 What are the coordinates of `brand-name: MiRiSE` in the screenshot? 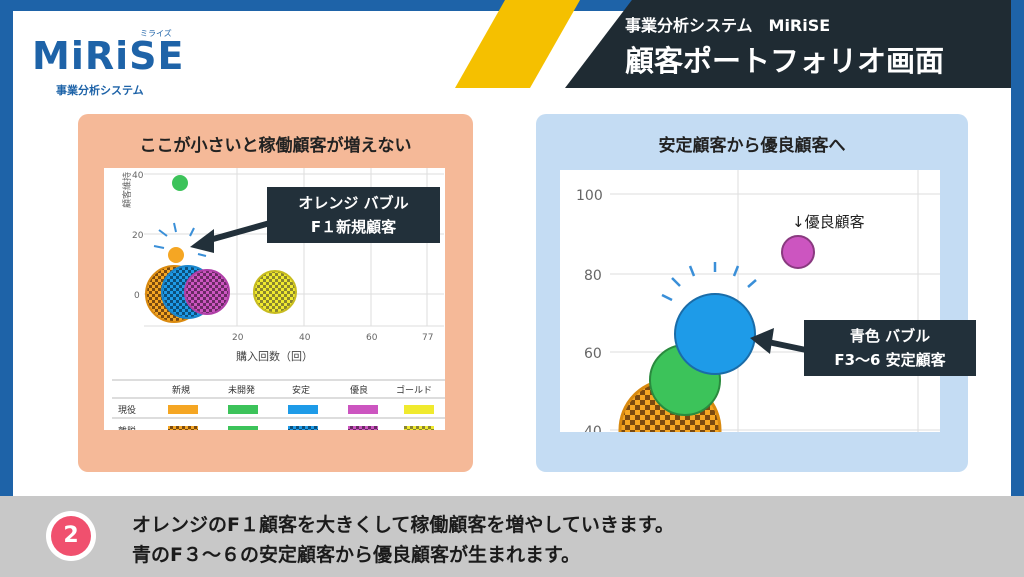 It's located at (108, 56).